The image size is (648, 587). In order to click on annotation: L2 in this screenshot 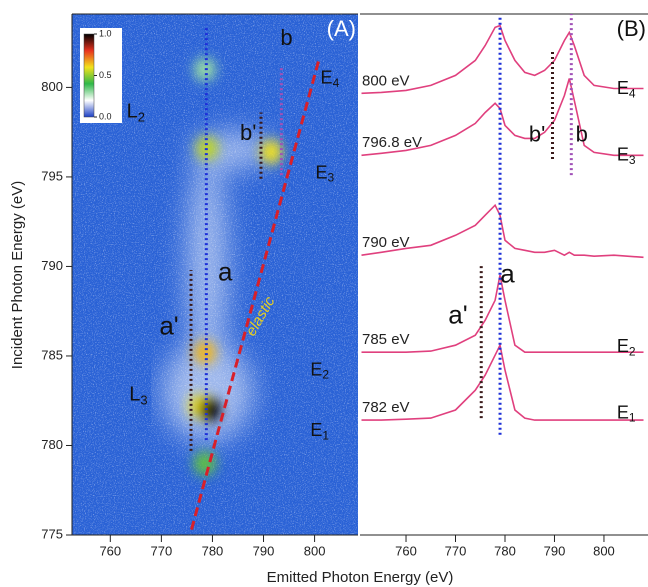, I will do `click(136, 113)`.